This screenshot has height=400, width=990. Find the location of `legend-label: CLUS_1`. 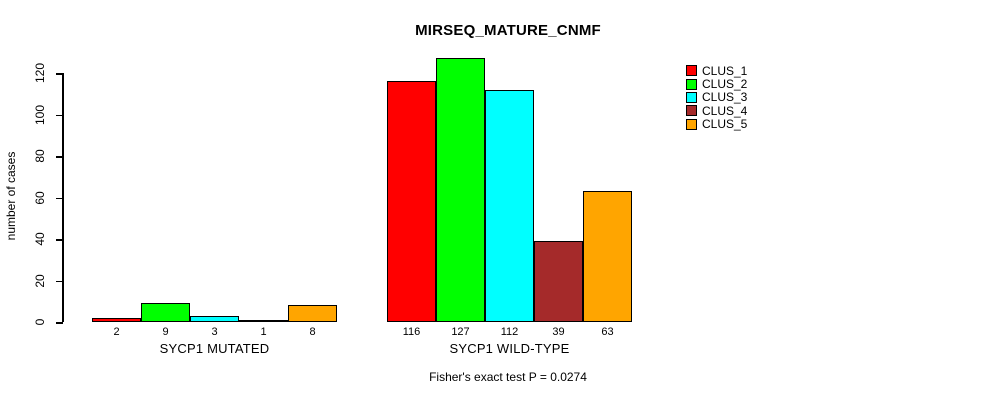

legend-label: CLUS_1 is located at coordinates (725, 70).